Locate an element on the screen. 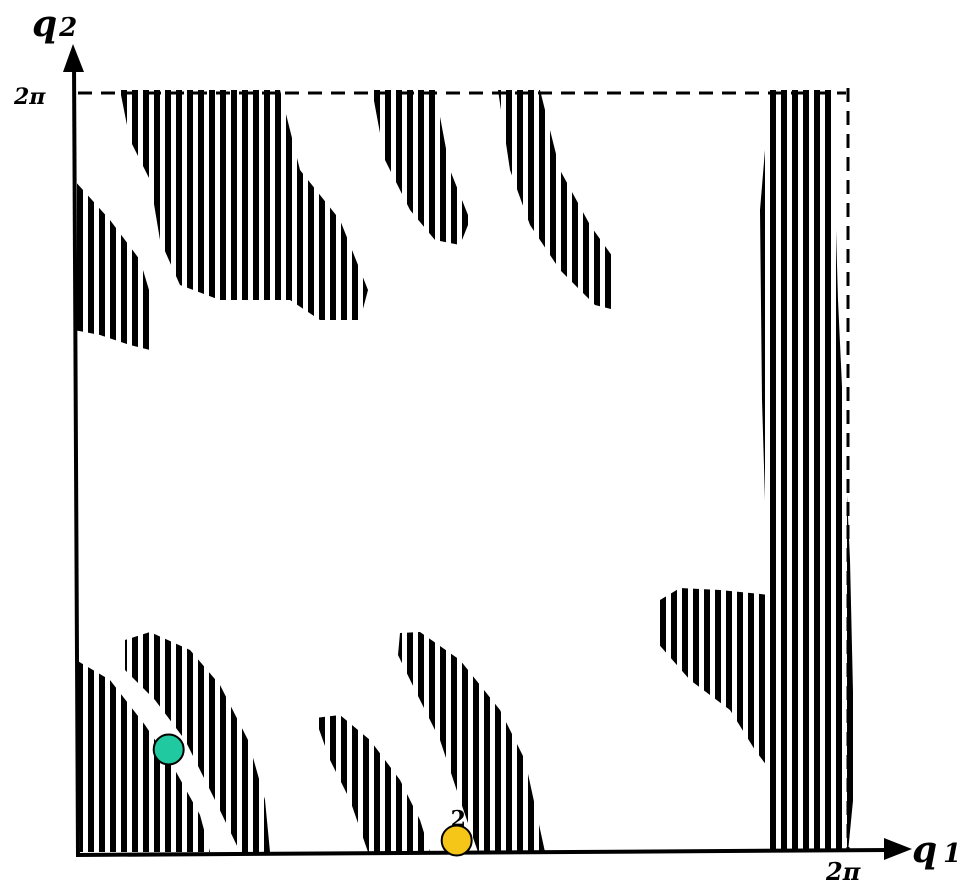 Image resolution: width=963 pixels, height=885 pixels. y-axis-label: q2 is located at coordinates (54, 24).